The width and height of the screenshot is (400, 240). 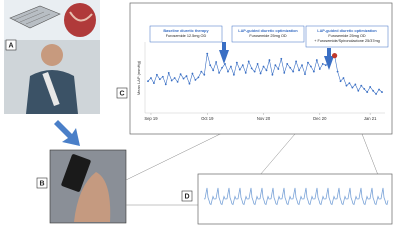 I want to click on panel-label: B, so click(x=41, y=183).